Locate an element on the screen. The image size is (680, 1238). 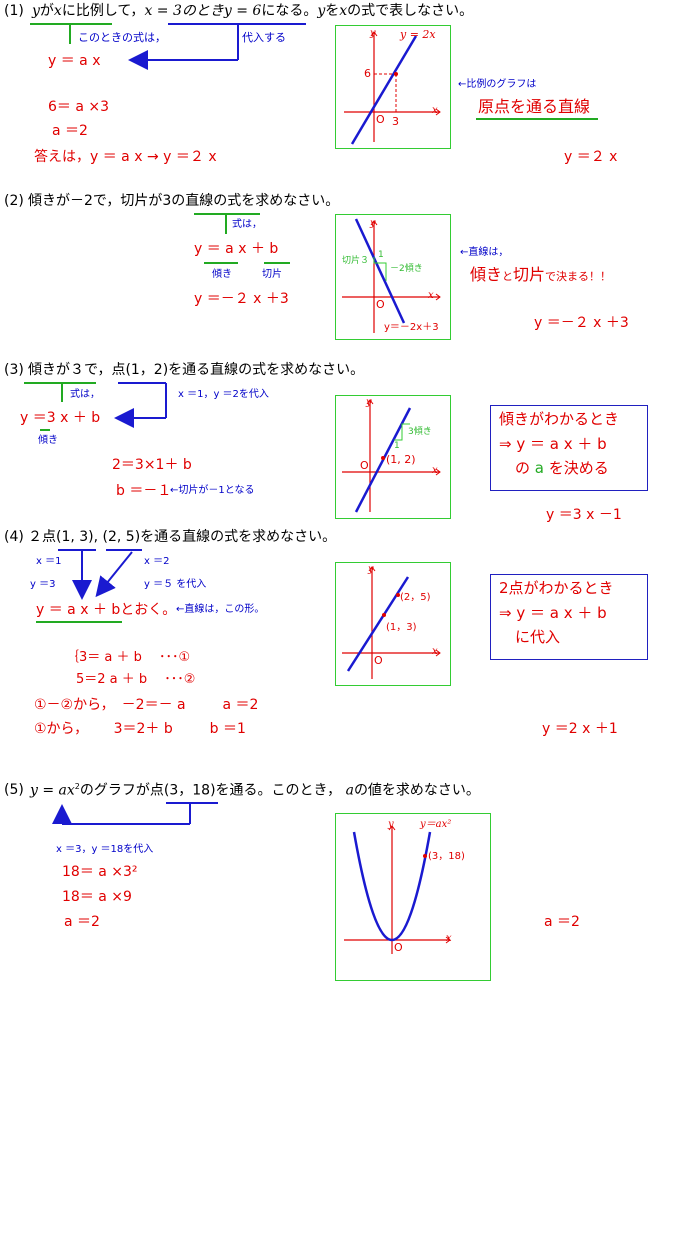
x2-note: x ＝2 is located at coordinates (157, 561).